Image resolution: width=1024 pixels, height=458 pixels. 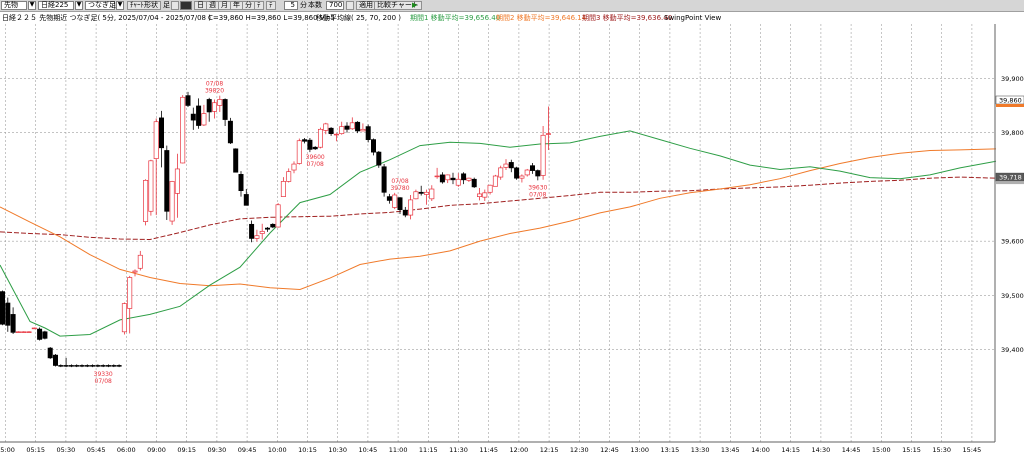 What do you see at coordinates (175, 5) in the screenshot?
I see `prev-button` at bounding box center [175, 5].